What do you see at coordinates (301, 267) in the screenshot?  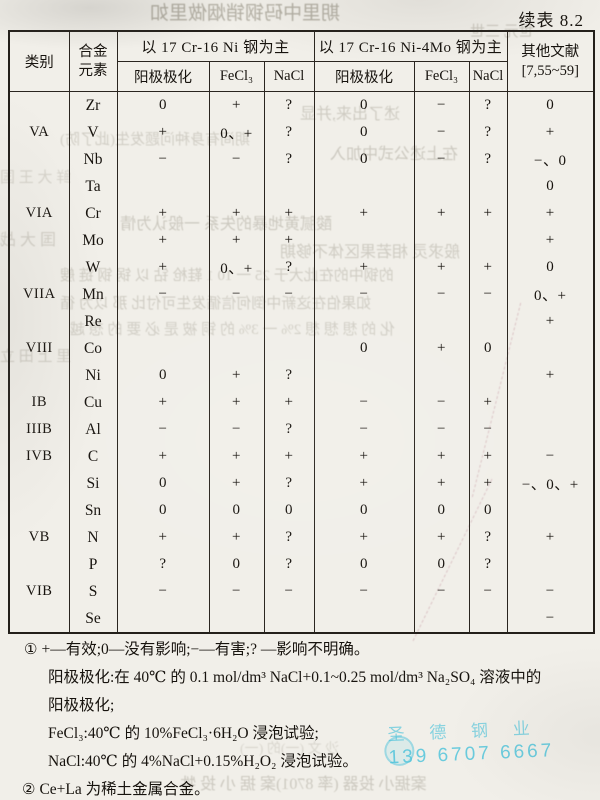 I see `table-row: W +0、+? + + +0` at bounding box center [301, 267].